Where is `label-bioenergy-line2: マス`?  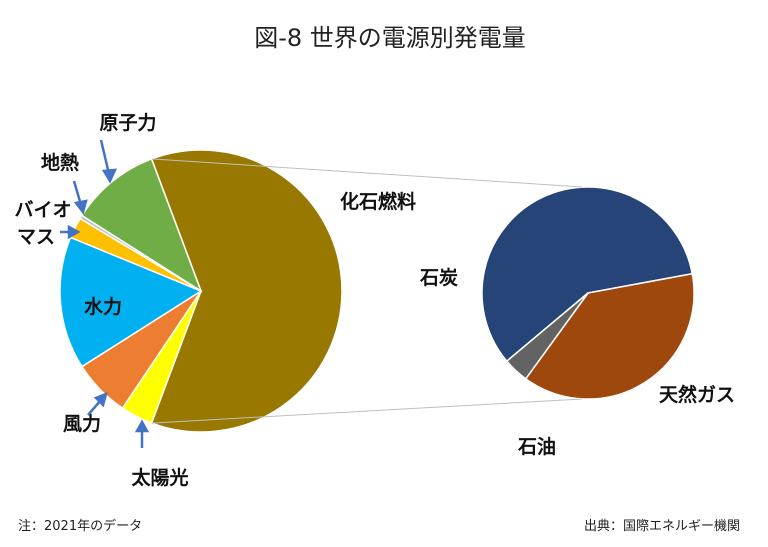
label-bioenergy-line2: マス is located at coordinates (36, 237).